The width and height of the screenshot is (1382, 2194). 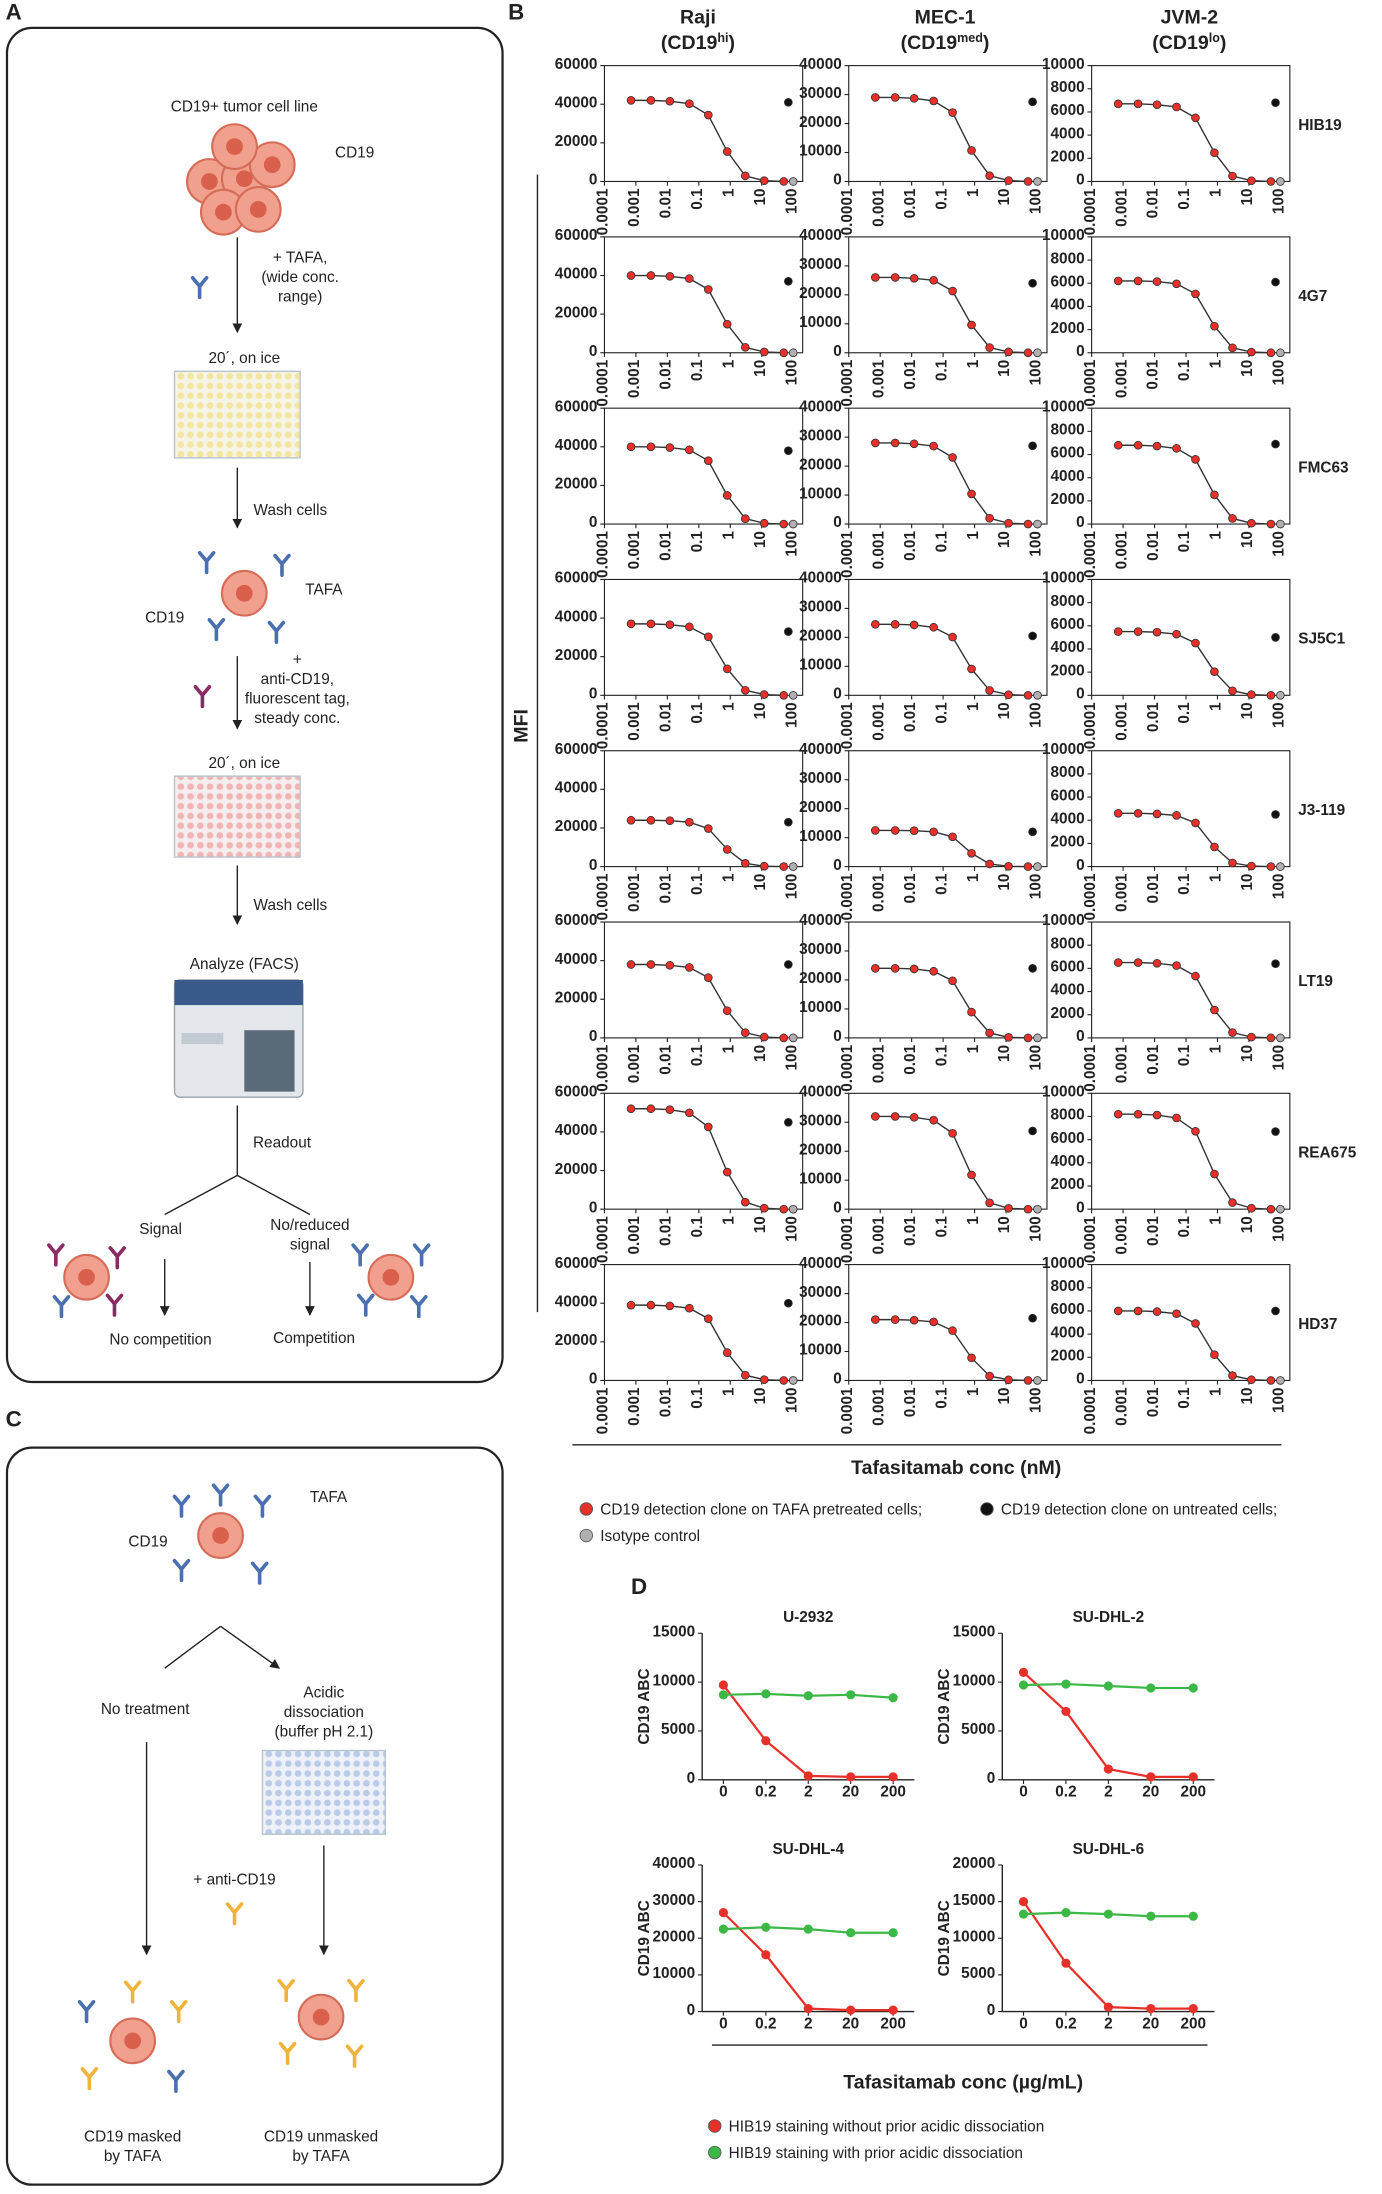 What do you see at coordinates (516, 12) in the screenshot?
I see `panel-letter: B` at bounding box center [516, 12].